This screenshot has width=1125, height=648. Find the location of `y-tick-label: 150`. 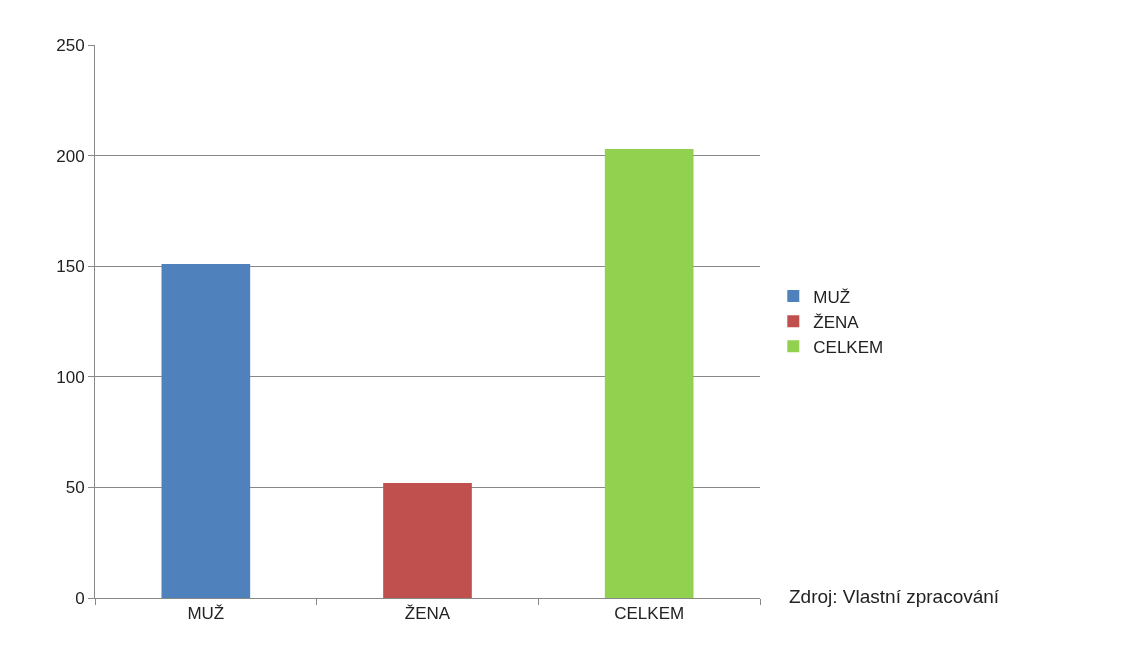

y-tick-label: 150 is located at coordinates (70, 267).